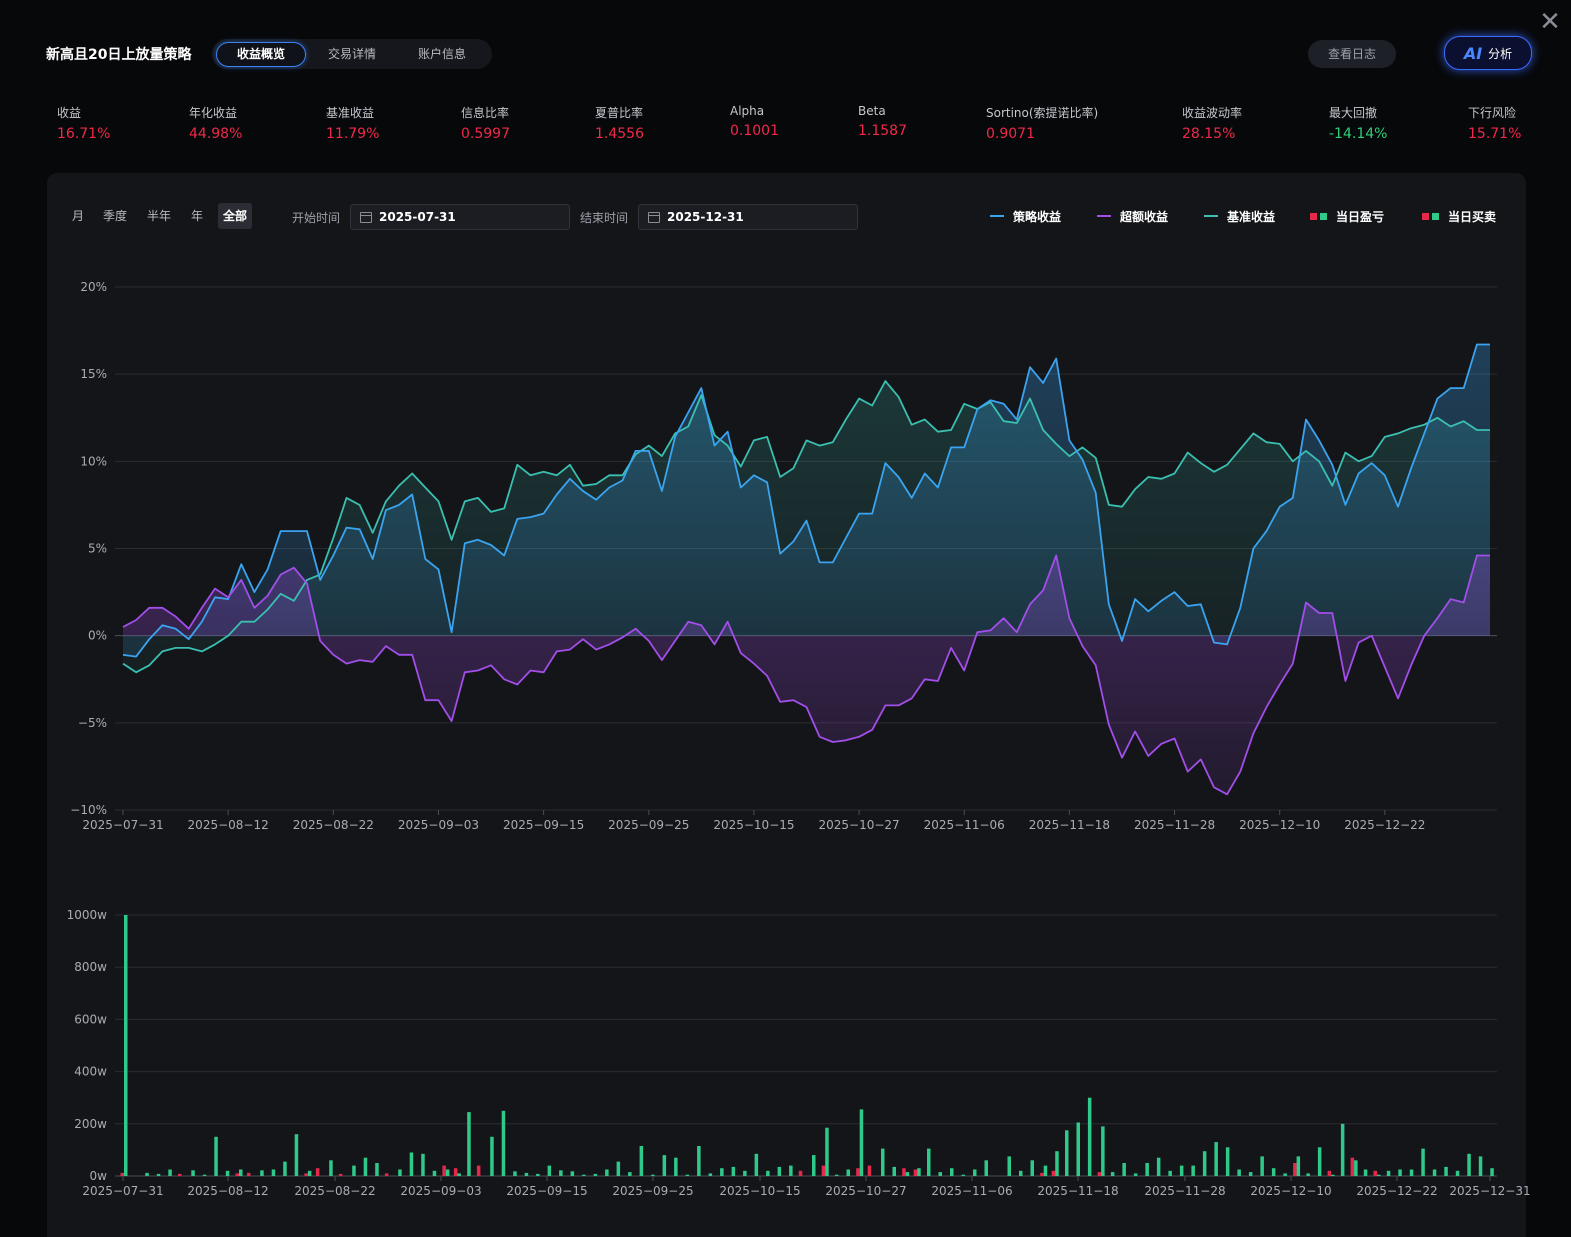  What do you see at coordinates (705, 217) in the screenshot?
I see `end-date-value: 2025-12-31` at bounding box center [705, 217].